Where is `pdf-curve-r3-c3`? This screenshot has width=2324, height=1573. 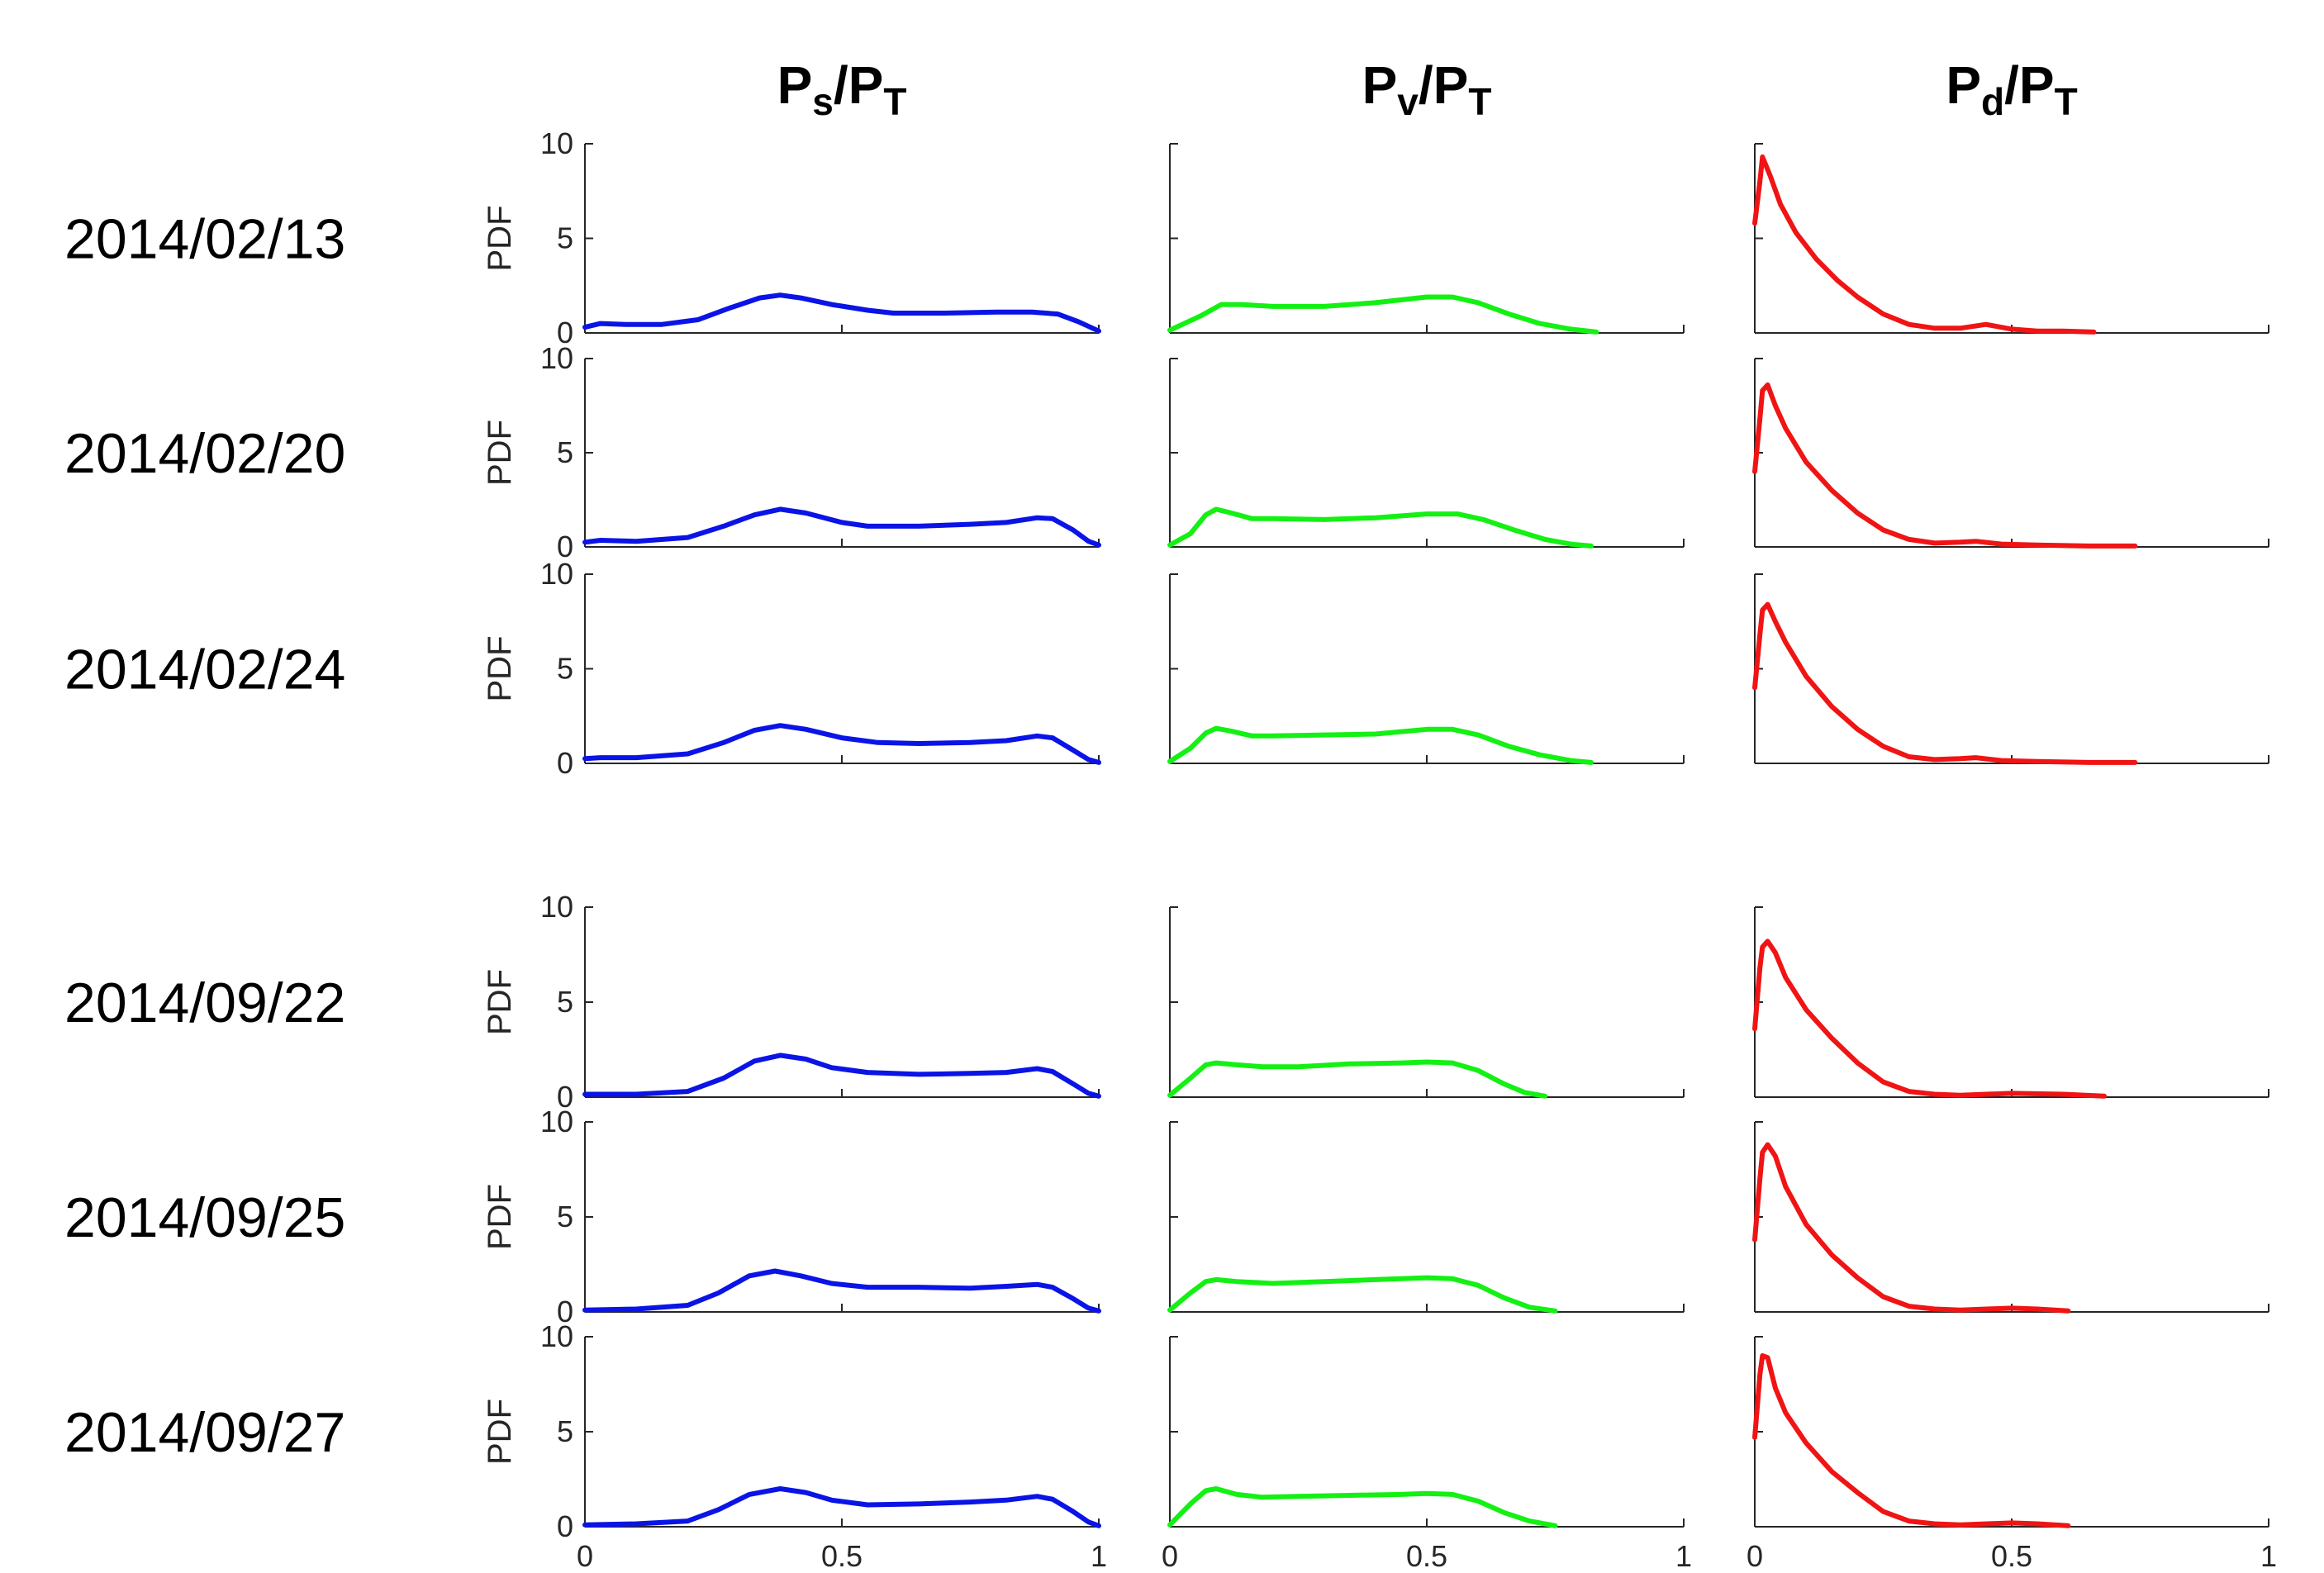 pdf-curve-r3-c3 is located at coordinates (1945, 683).